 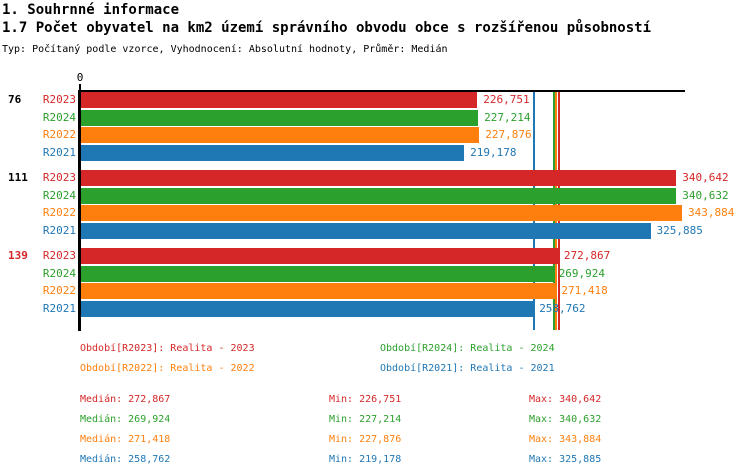 I want to click on stat-max-r2024: Max: 340,632, so click(x=565, y=419).